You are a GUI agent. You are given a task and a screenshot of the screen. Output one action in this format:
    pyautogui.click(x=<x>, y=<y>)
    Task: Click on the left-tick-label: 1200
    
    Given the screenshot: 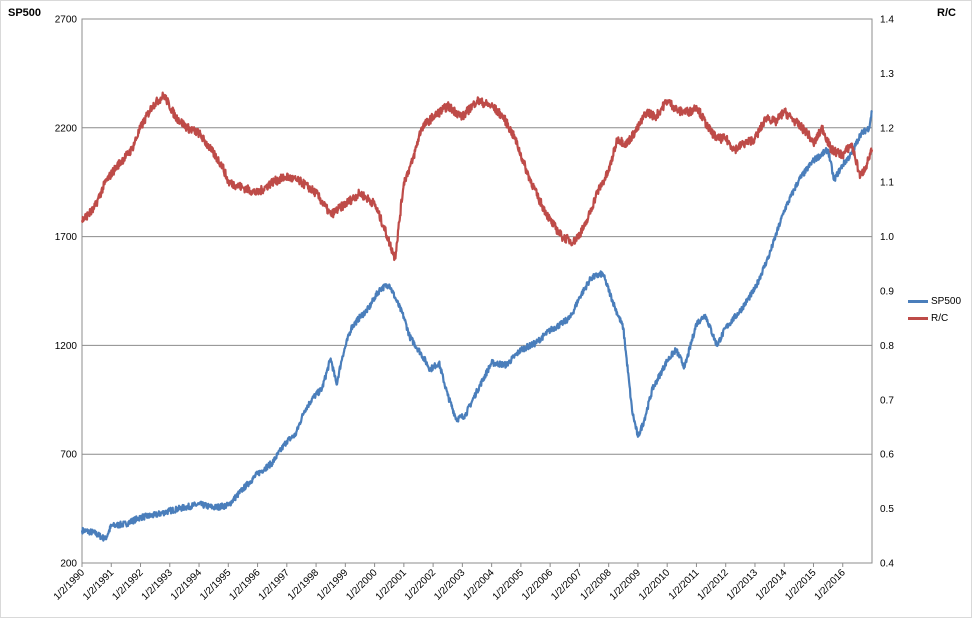 What is the action you would take?
    pyautogui.click(x=66, y=346)
    